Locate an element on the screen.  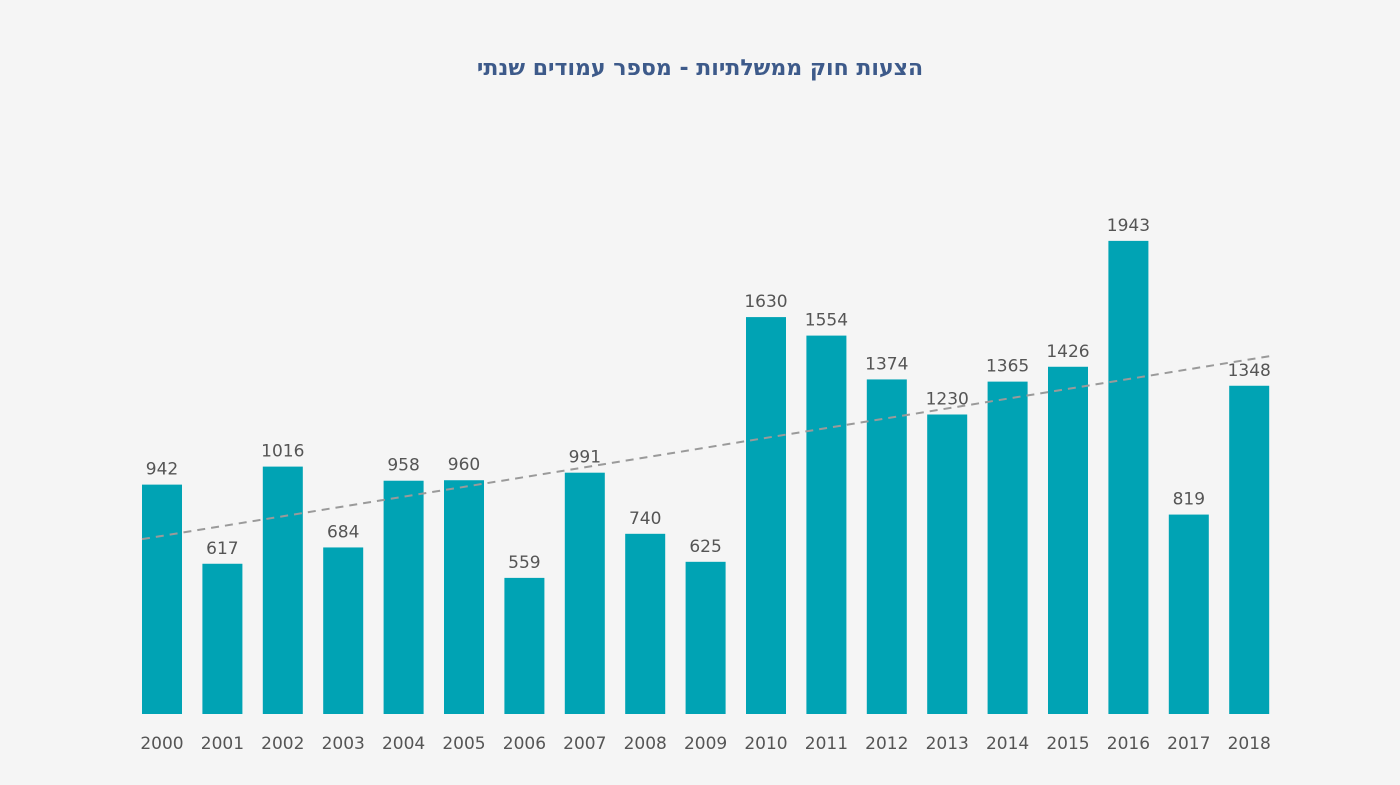
data-label: 942 is located at coordinates (162, 470).